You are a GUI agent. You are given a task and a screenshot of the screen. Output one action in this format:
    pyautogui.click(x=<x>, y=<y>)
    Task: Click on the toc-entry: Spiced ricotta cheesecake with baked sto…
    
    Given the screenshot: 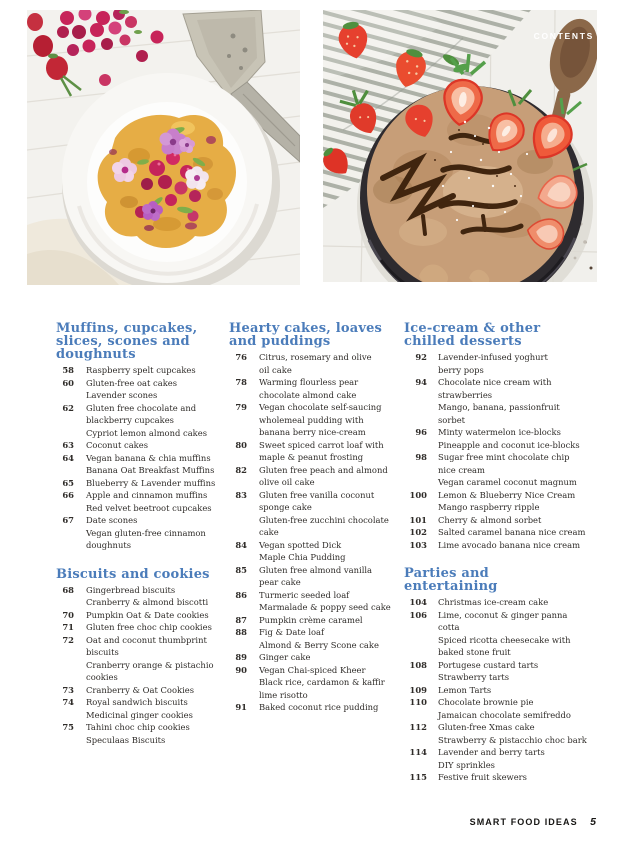 What is the action you would take?
    pyautogui.click(x=497, y=646)
    